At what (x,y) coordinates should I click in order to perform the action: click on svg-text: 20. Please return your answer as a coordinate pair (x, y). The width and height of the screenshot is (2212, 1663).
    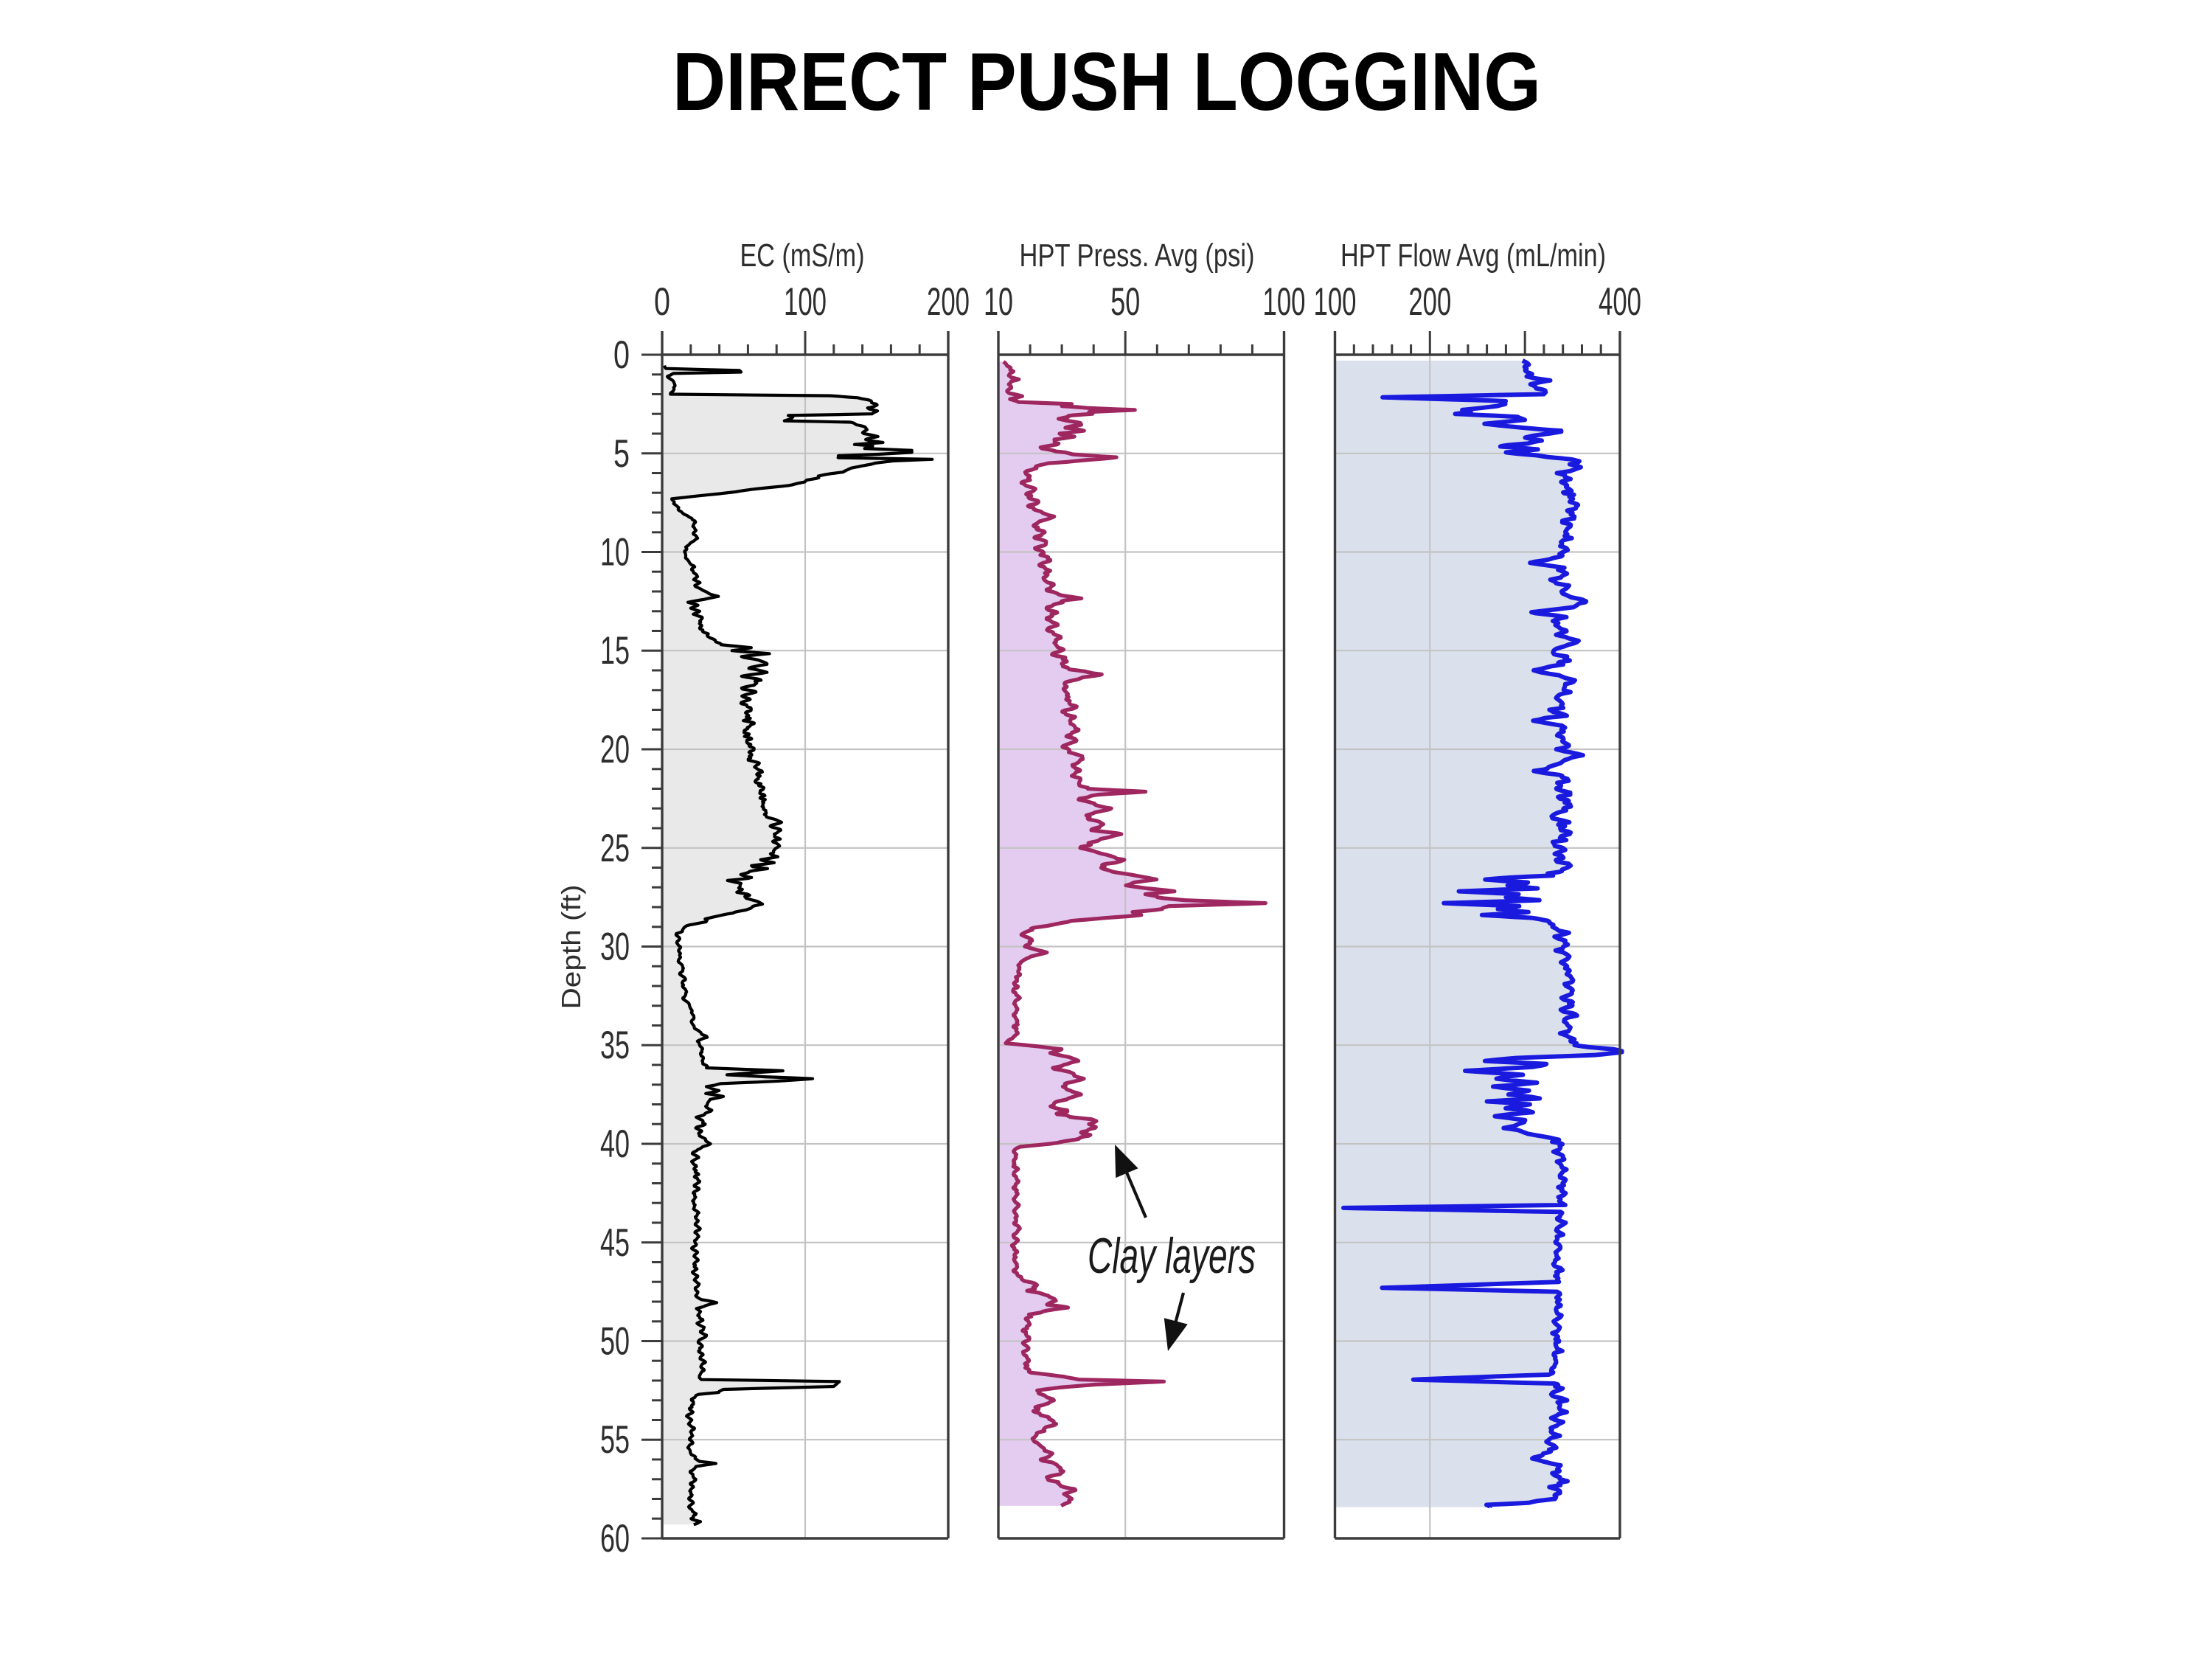
    Looking at the image, I should click on (615, 749).